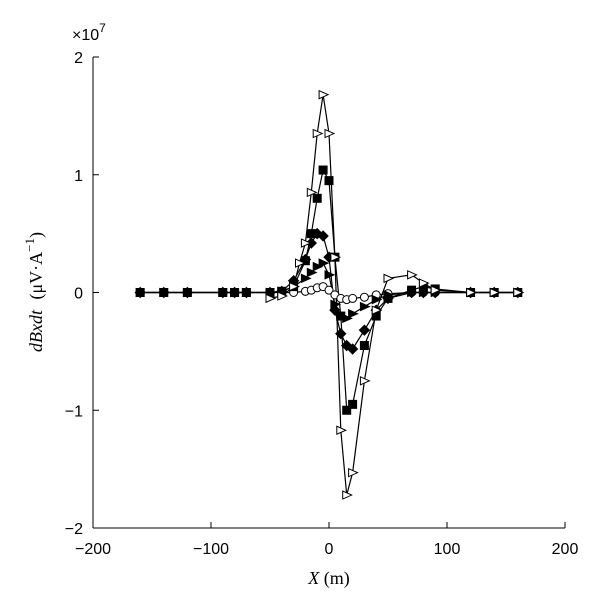  I want to click on y-axis-var: dBxdt, so click(36, 330).